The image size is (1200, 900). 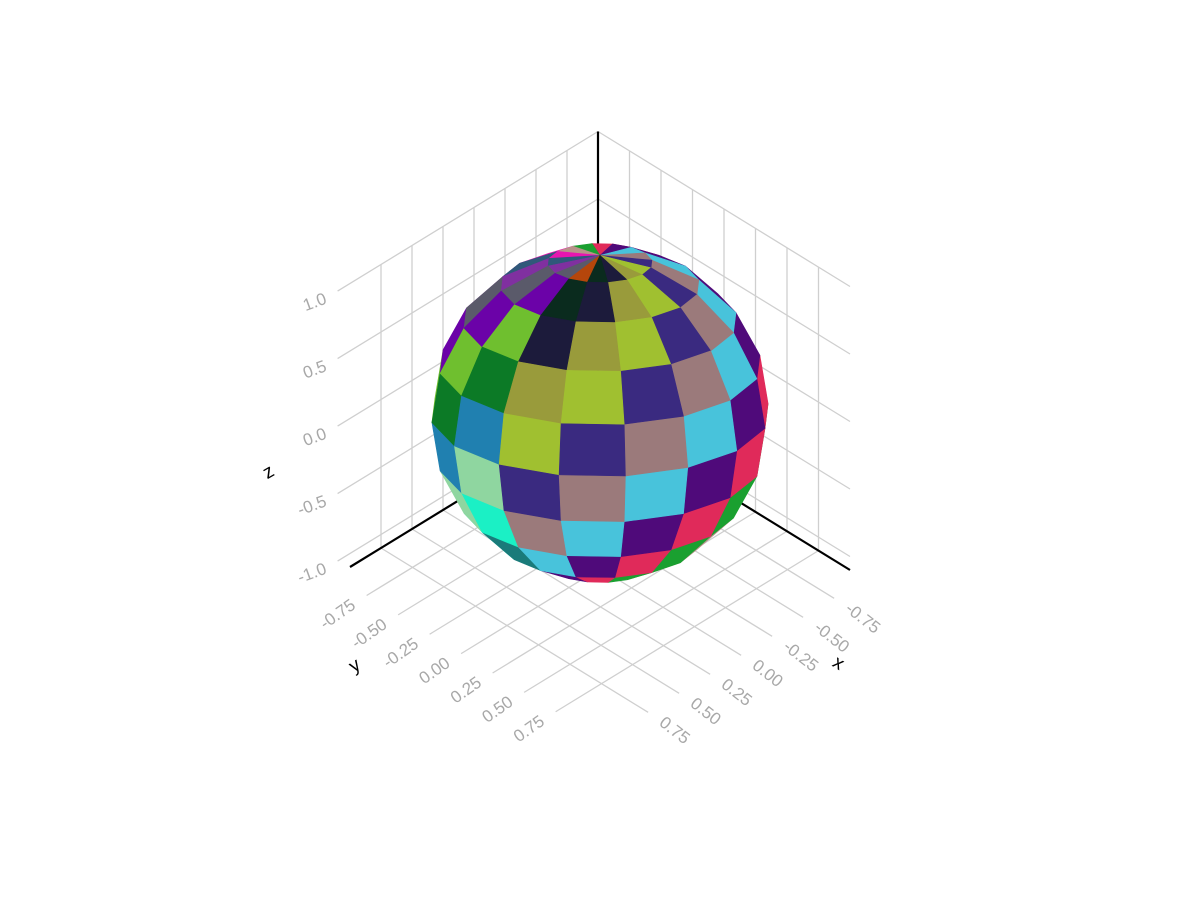 What do you see at coordinates (314, 302) in the screenshot?
I see `z-tick-label: 1.0` at bounding box center [314, 302].